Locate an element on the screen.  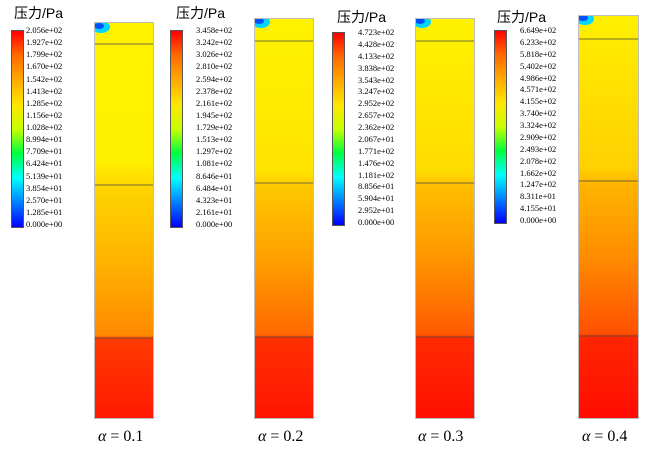
colorbar-tick-label: 1.729e+02 is located at coordinates (214, 127).